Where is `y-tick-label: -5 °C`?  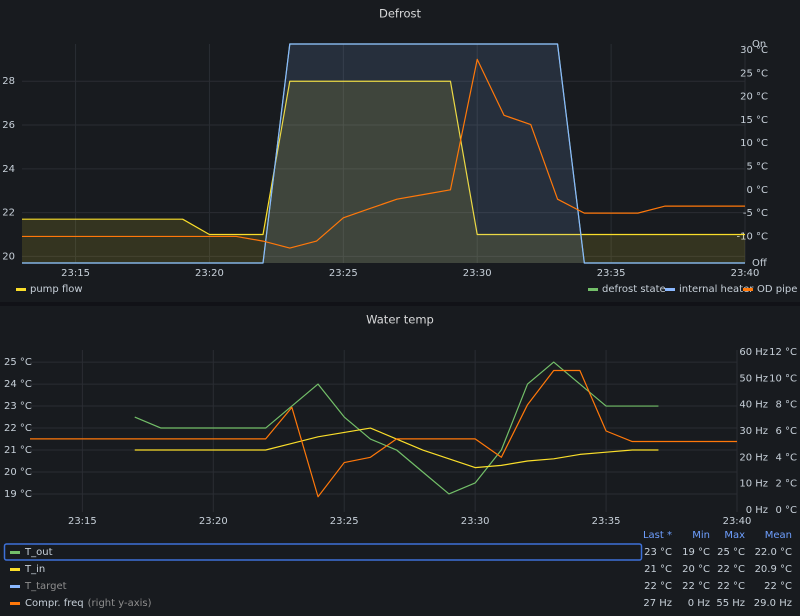 y-tick-label: -5 °C is located at coordinates (755, 213).